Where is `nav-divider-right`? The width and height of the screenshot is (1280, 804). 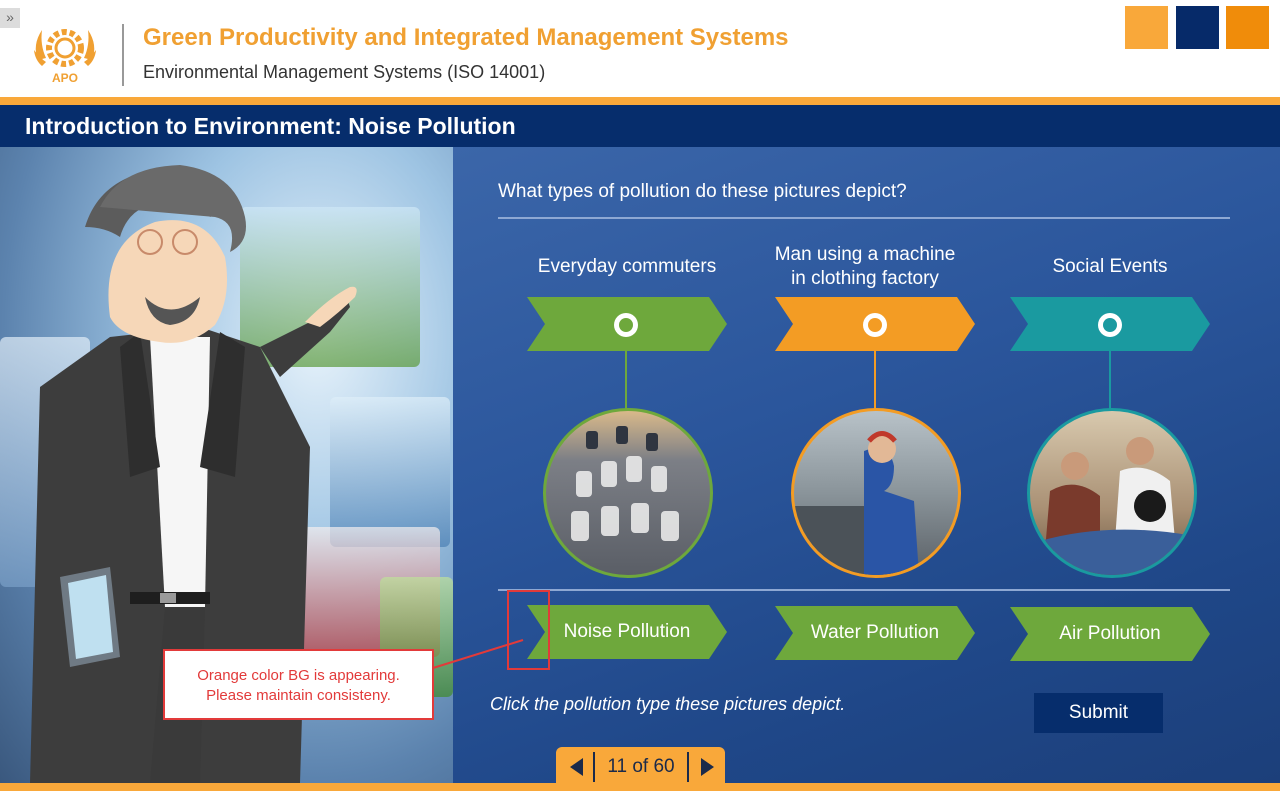 nav-divider-right is located at coordinates (688, 767).